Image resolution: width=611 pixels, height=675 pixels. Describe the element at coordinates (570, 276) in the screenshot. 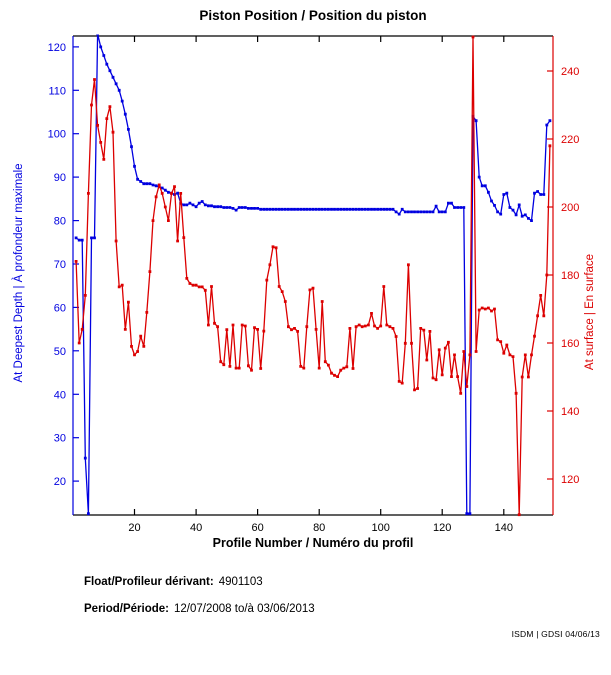

I see `svg-text: 180` at that location.